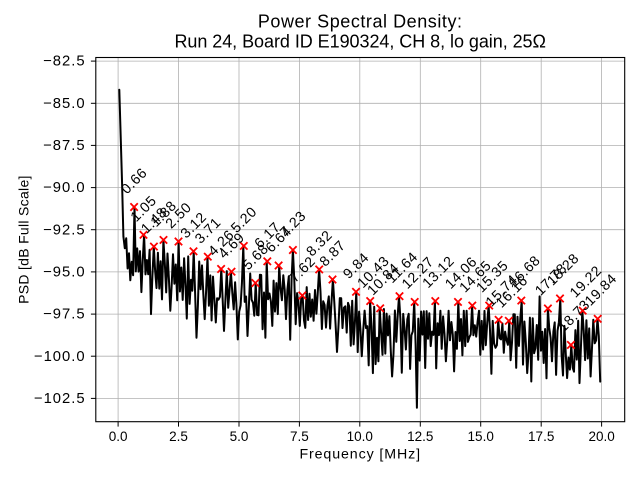 This screenshot has height=485, width=640. What do you see at coordinates (64, 146) in the screenshot?
I see `svg-text: −87.5` at bounding box center [64, 146].